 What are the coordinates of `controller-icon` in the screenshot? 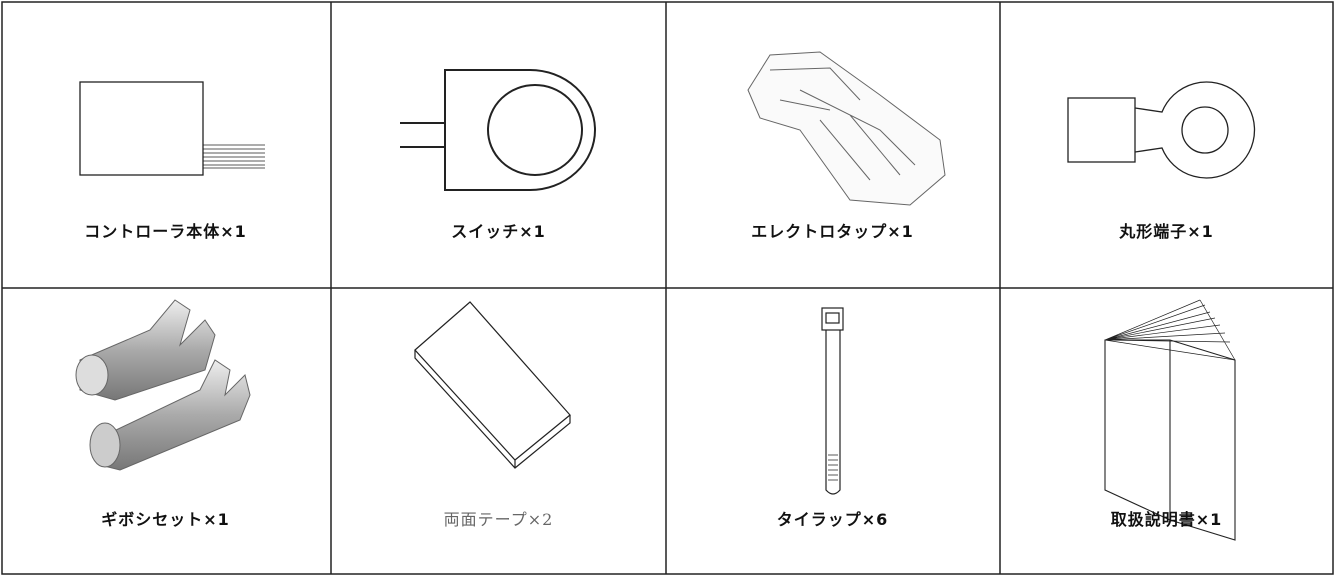 It's located at (172, 128).